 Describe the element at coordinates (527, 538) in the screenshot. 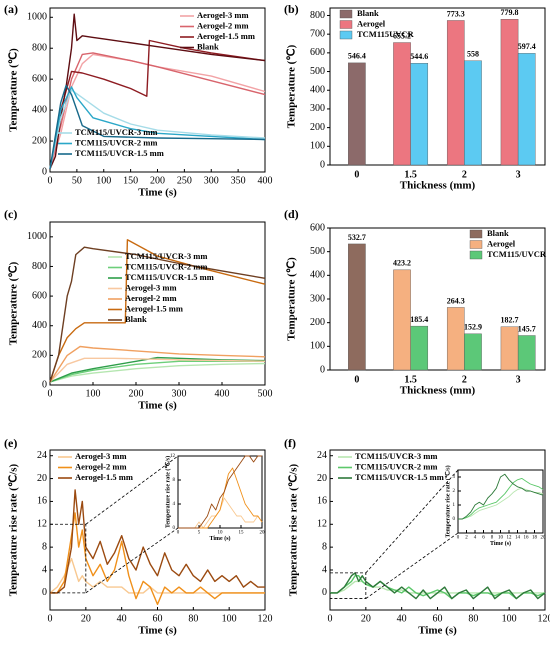

I see `x-tick-label: 16` at that location.